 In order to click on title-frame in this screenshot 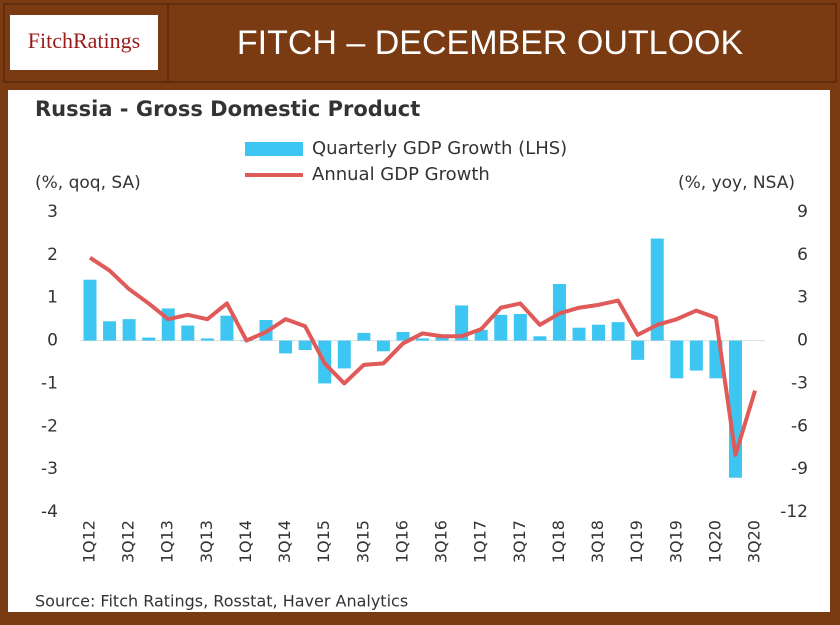, I will do `click(502, 43)`.